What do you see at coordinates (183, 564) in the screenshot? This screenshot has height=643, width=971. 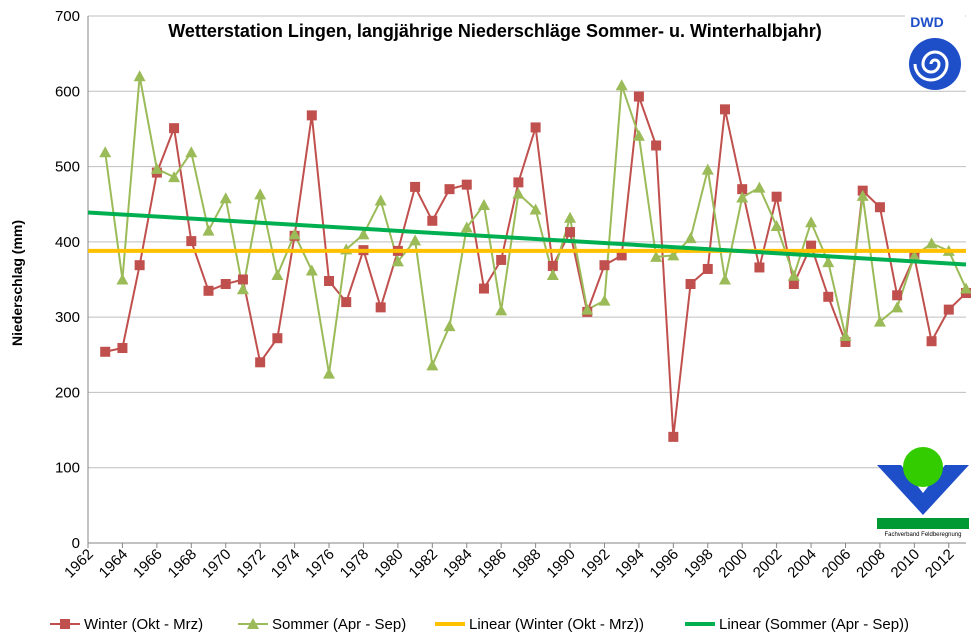 I see `x-tick-label: 1968` at bounding box center [183, 564].